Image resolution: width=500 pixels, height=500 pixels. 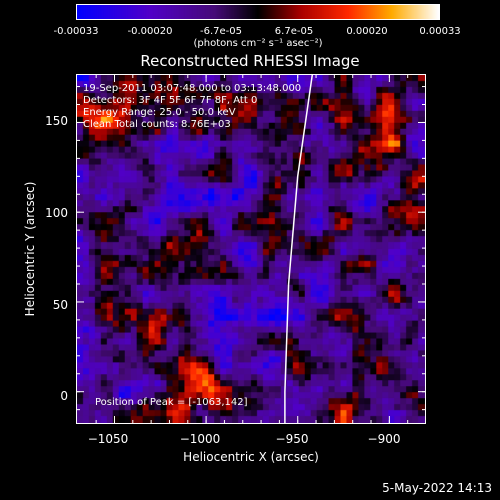 What do you see at coordinates (250, 61) in the screenshot?
I see `plot-title: Reconstructed RHESSI Image` at bounding box center [250, 61].